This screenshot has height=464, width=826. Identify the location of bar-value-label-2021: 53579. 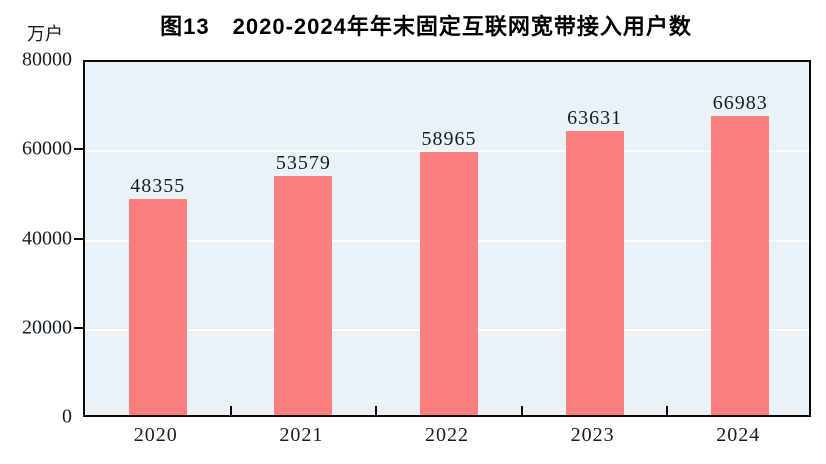
(303, 162).